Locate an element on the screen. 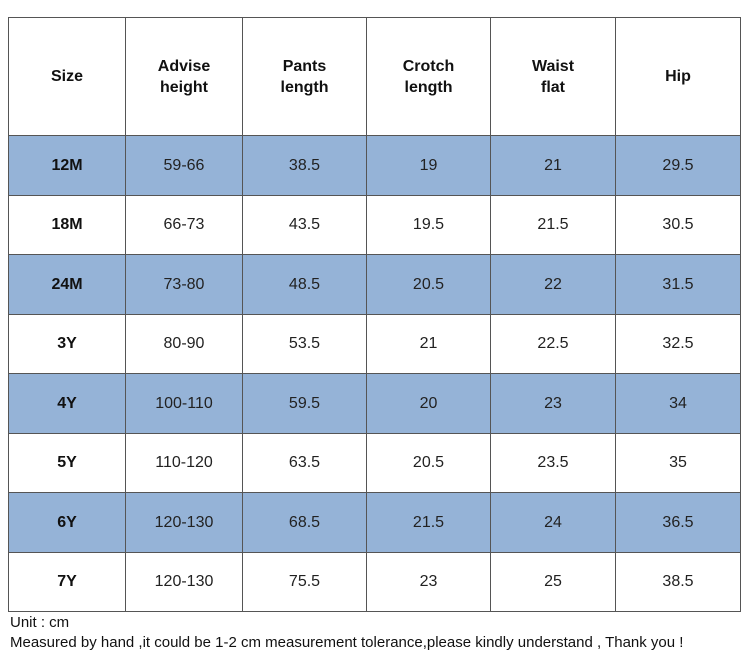 The width and height of the screenshot is (750, 653). value-cell: 36.5 is located at coordinates (678, 522).